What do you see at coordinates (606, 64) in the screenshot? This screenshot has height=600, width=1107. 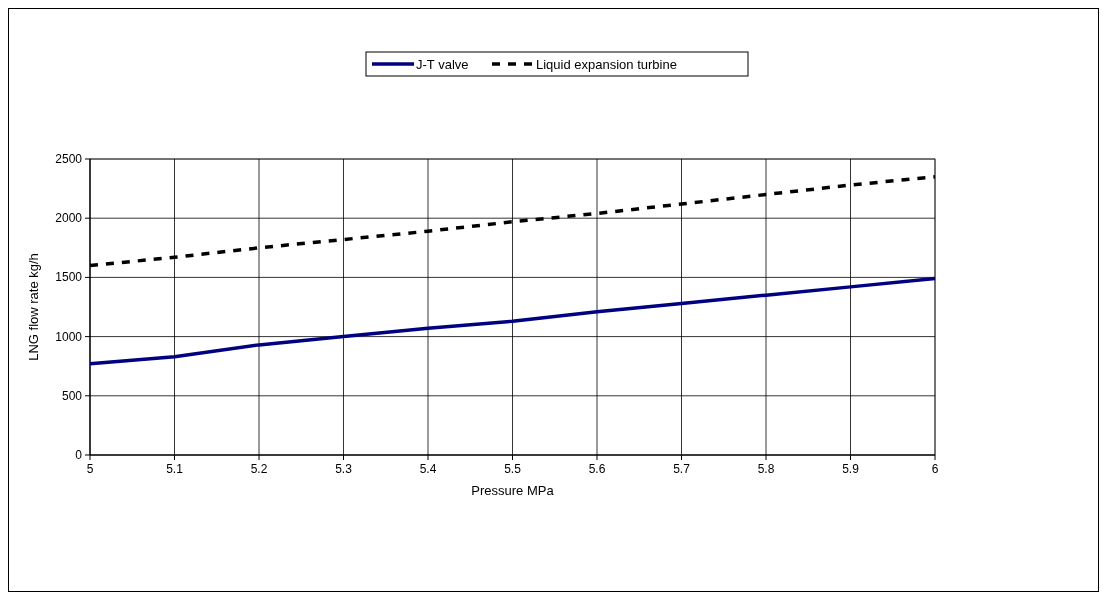 I see `legend-label: Liquid expansion turbine` at bounding box center [606, 64].